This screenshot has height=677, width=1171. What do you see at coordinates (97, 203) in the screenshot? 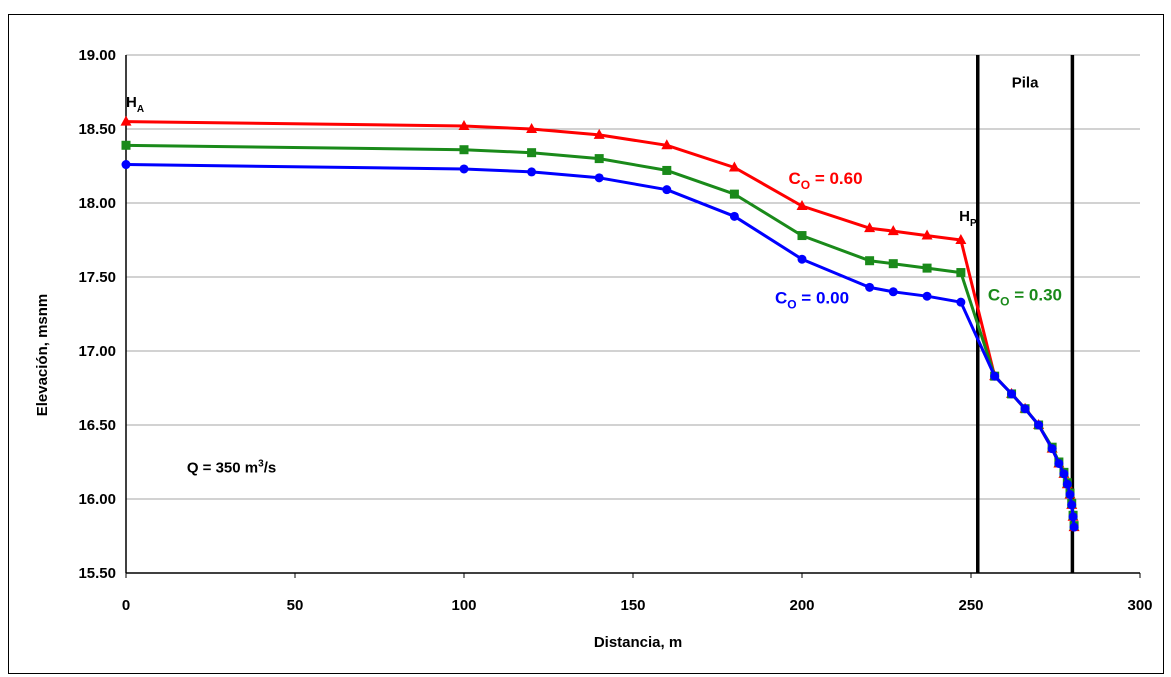
I see `y-tick-label: 18.00` at bounding box center [97, 203].